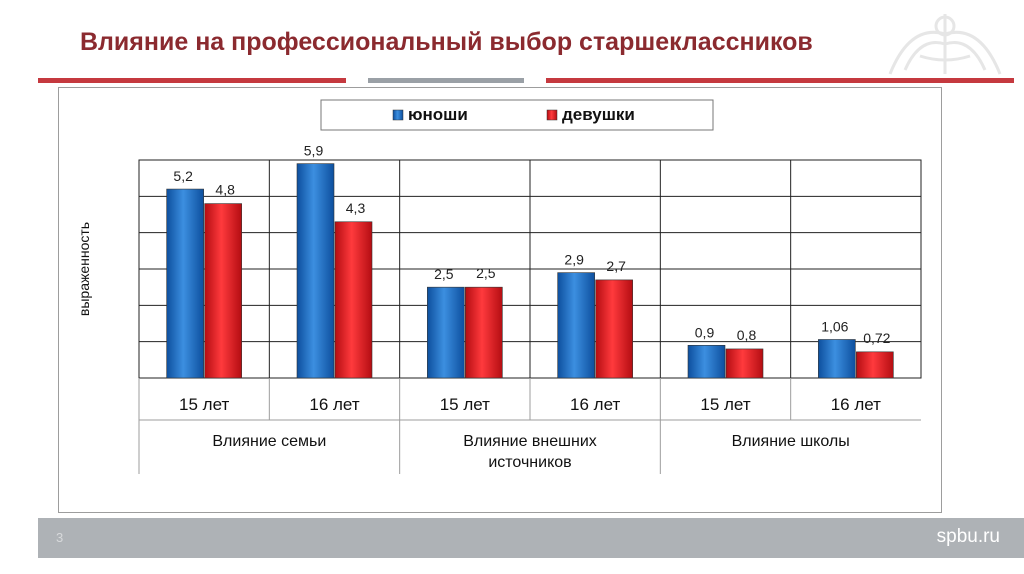  I want to click on data-label: 2,7, so click(616, 266).